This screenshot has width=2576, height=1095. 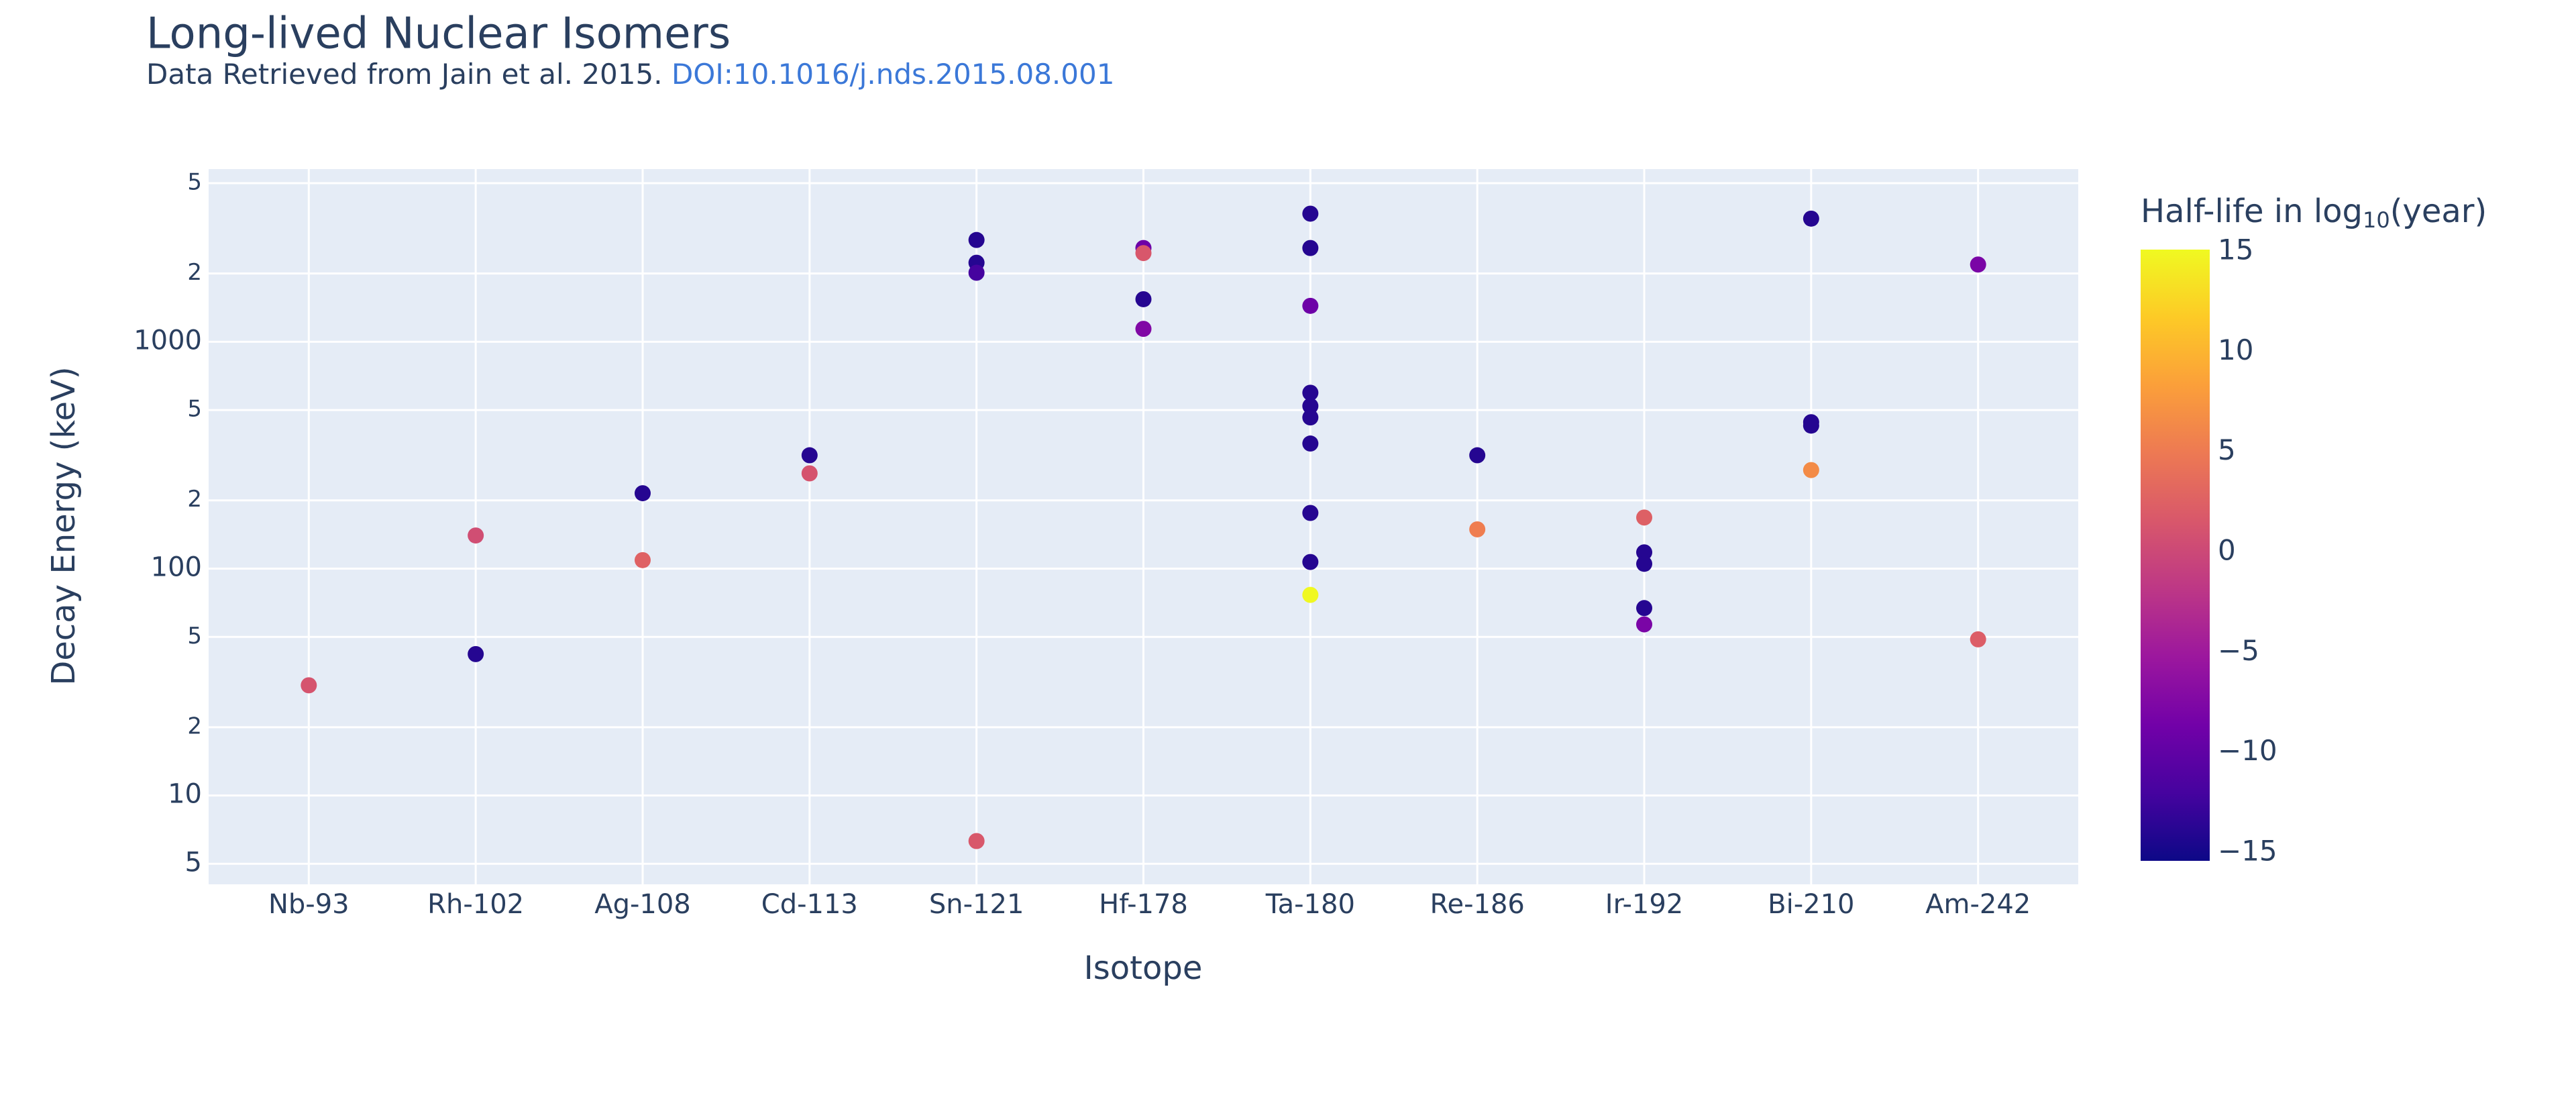 I want to click on x-tick-label: Am-242, so click(x=1978, y=904).